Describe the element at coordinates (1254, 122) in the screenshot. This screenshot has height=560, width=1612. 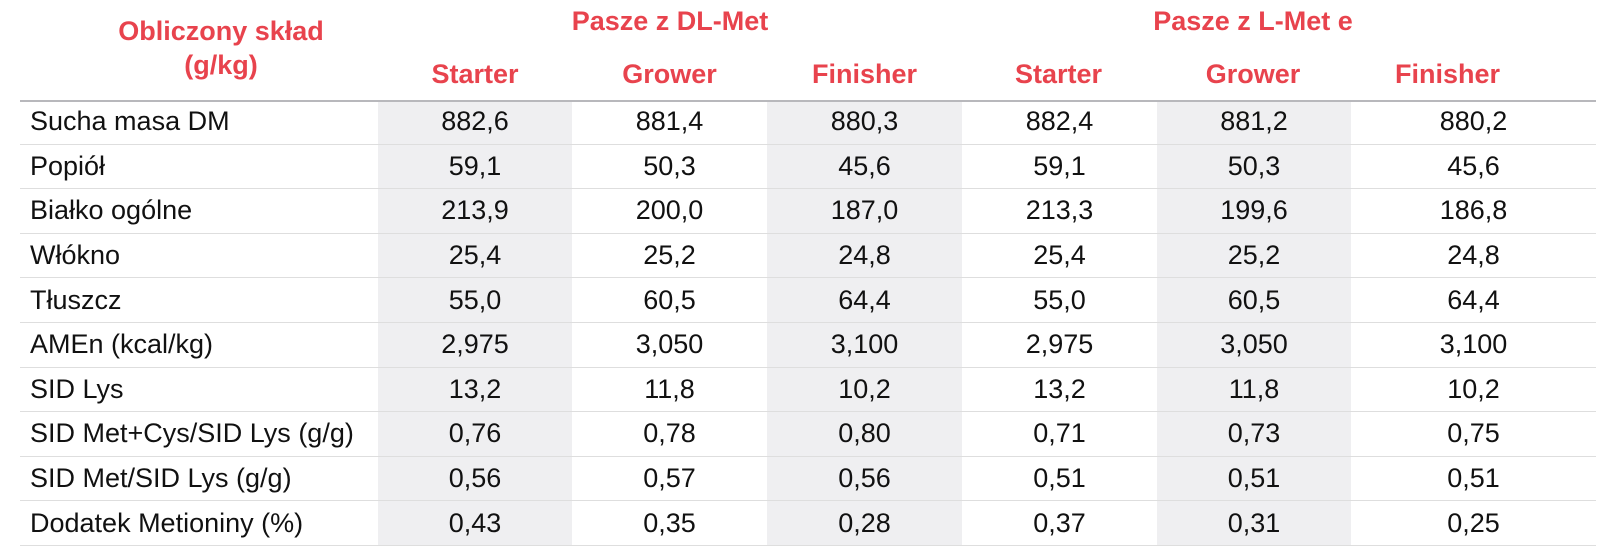
I see `table-cell: 881,2` at that location.